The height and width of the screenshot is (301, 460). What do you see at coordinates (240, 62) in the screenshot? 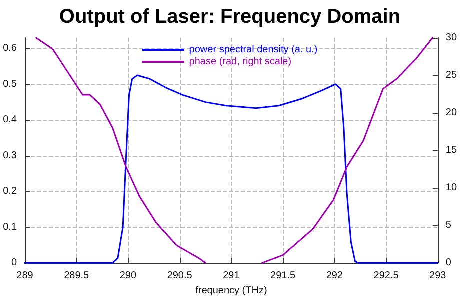
I see `legend-label: phase (rad, right scale)` at bounding box center [240, 62].